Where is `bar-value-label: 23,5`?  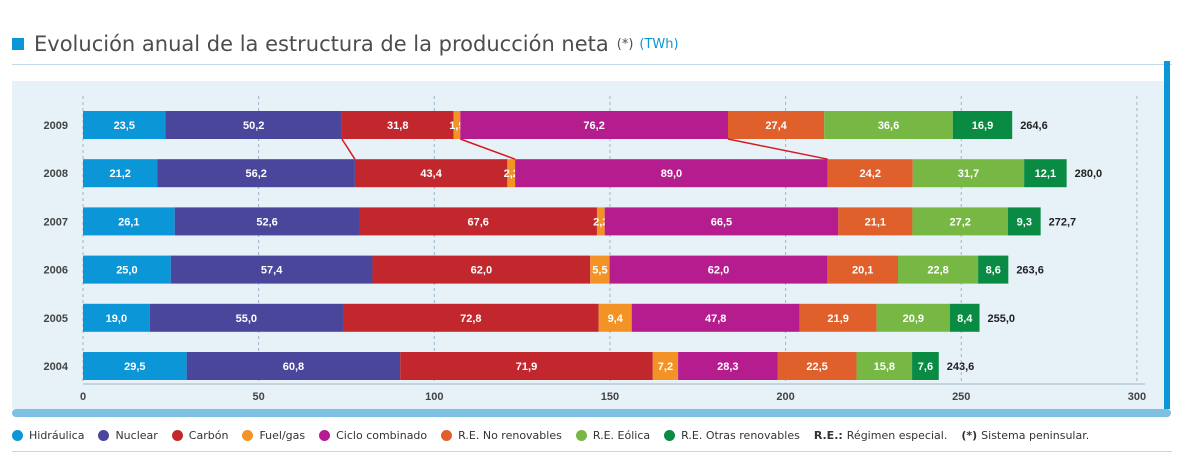 bar-value-label: 23,5 is located at coordinates (124, 126).